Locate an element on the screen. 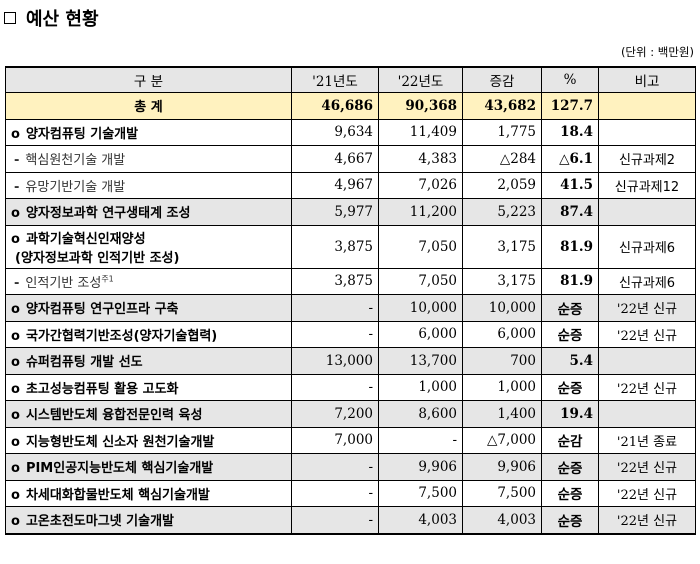  row-y21: 7,200 is located at coordinates (335, 414).